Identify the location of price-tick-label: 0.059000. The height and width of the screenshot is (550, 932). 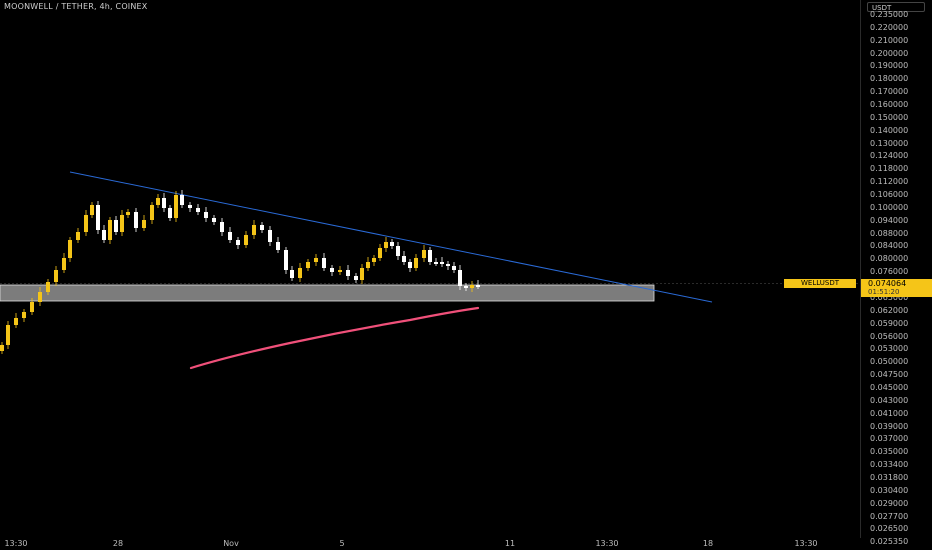
(889, 323).